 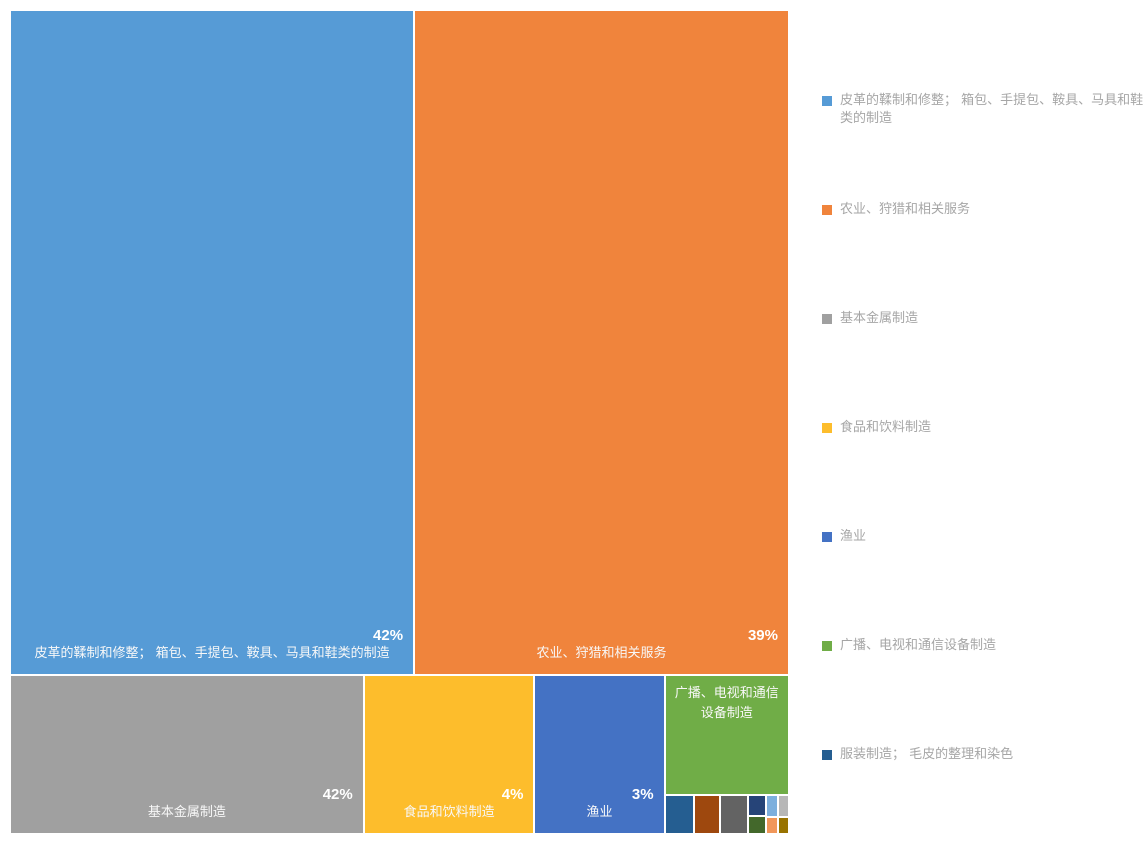 What do you see at coordinates (642, 794) in the screenshot?
I see `tile-percent: 3%` at bounding box center [642, 794].